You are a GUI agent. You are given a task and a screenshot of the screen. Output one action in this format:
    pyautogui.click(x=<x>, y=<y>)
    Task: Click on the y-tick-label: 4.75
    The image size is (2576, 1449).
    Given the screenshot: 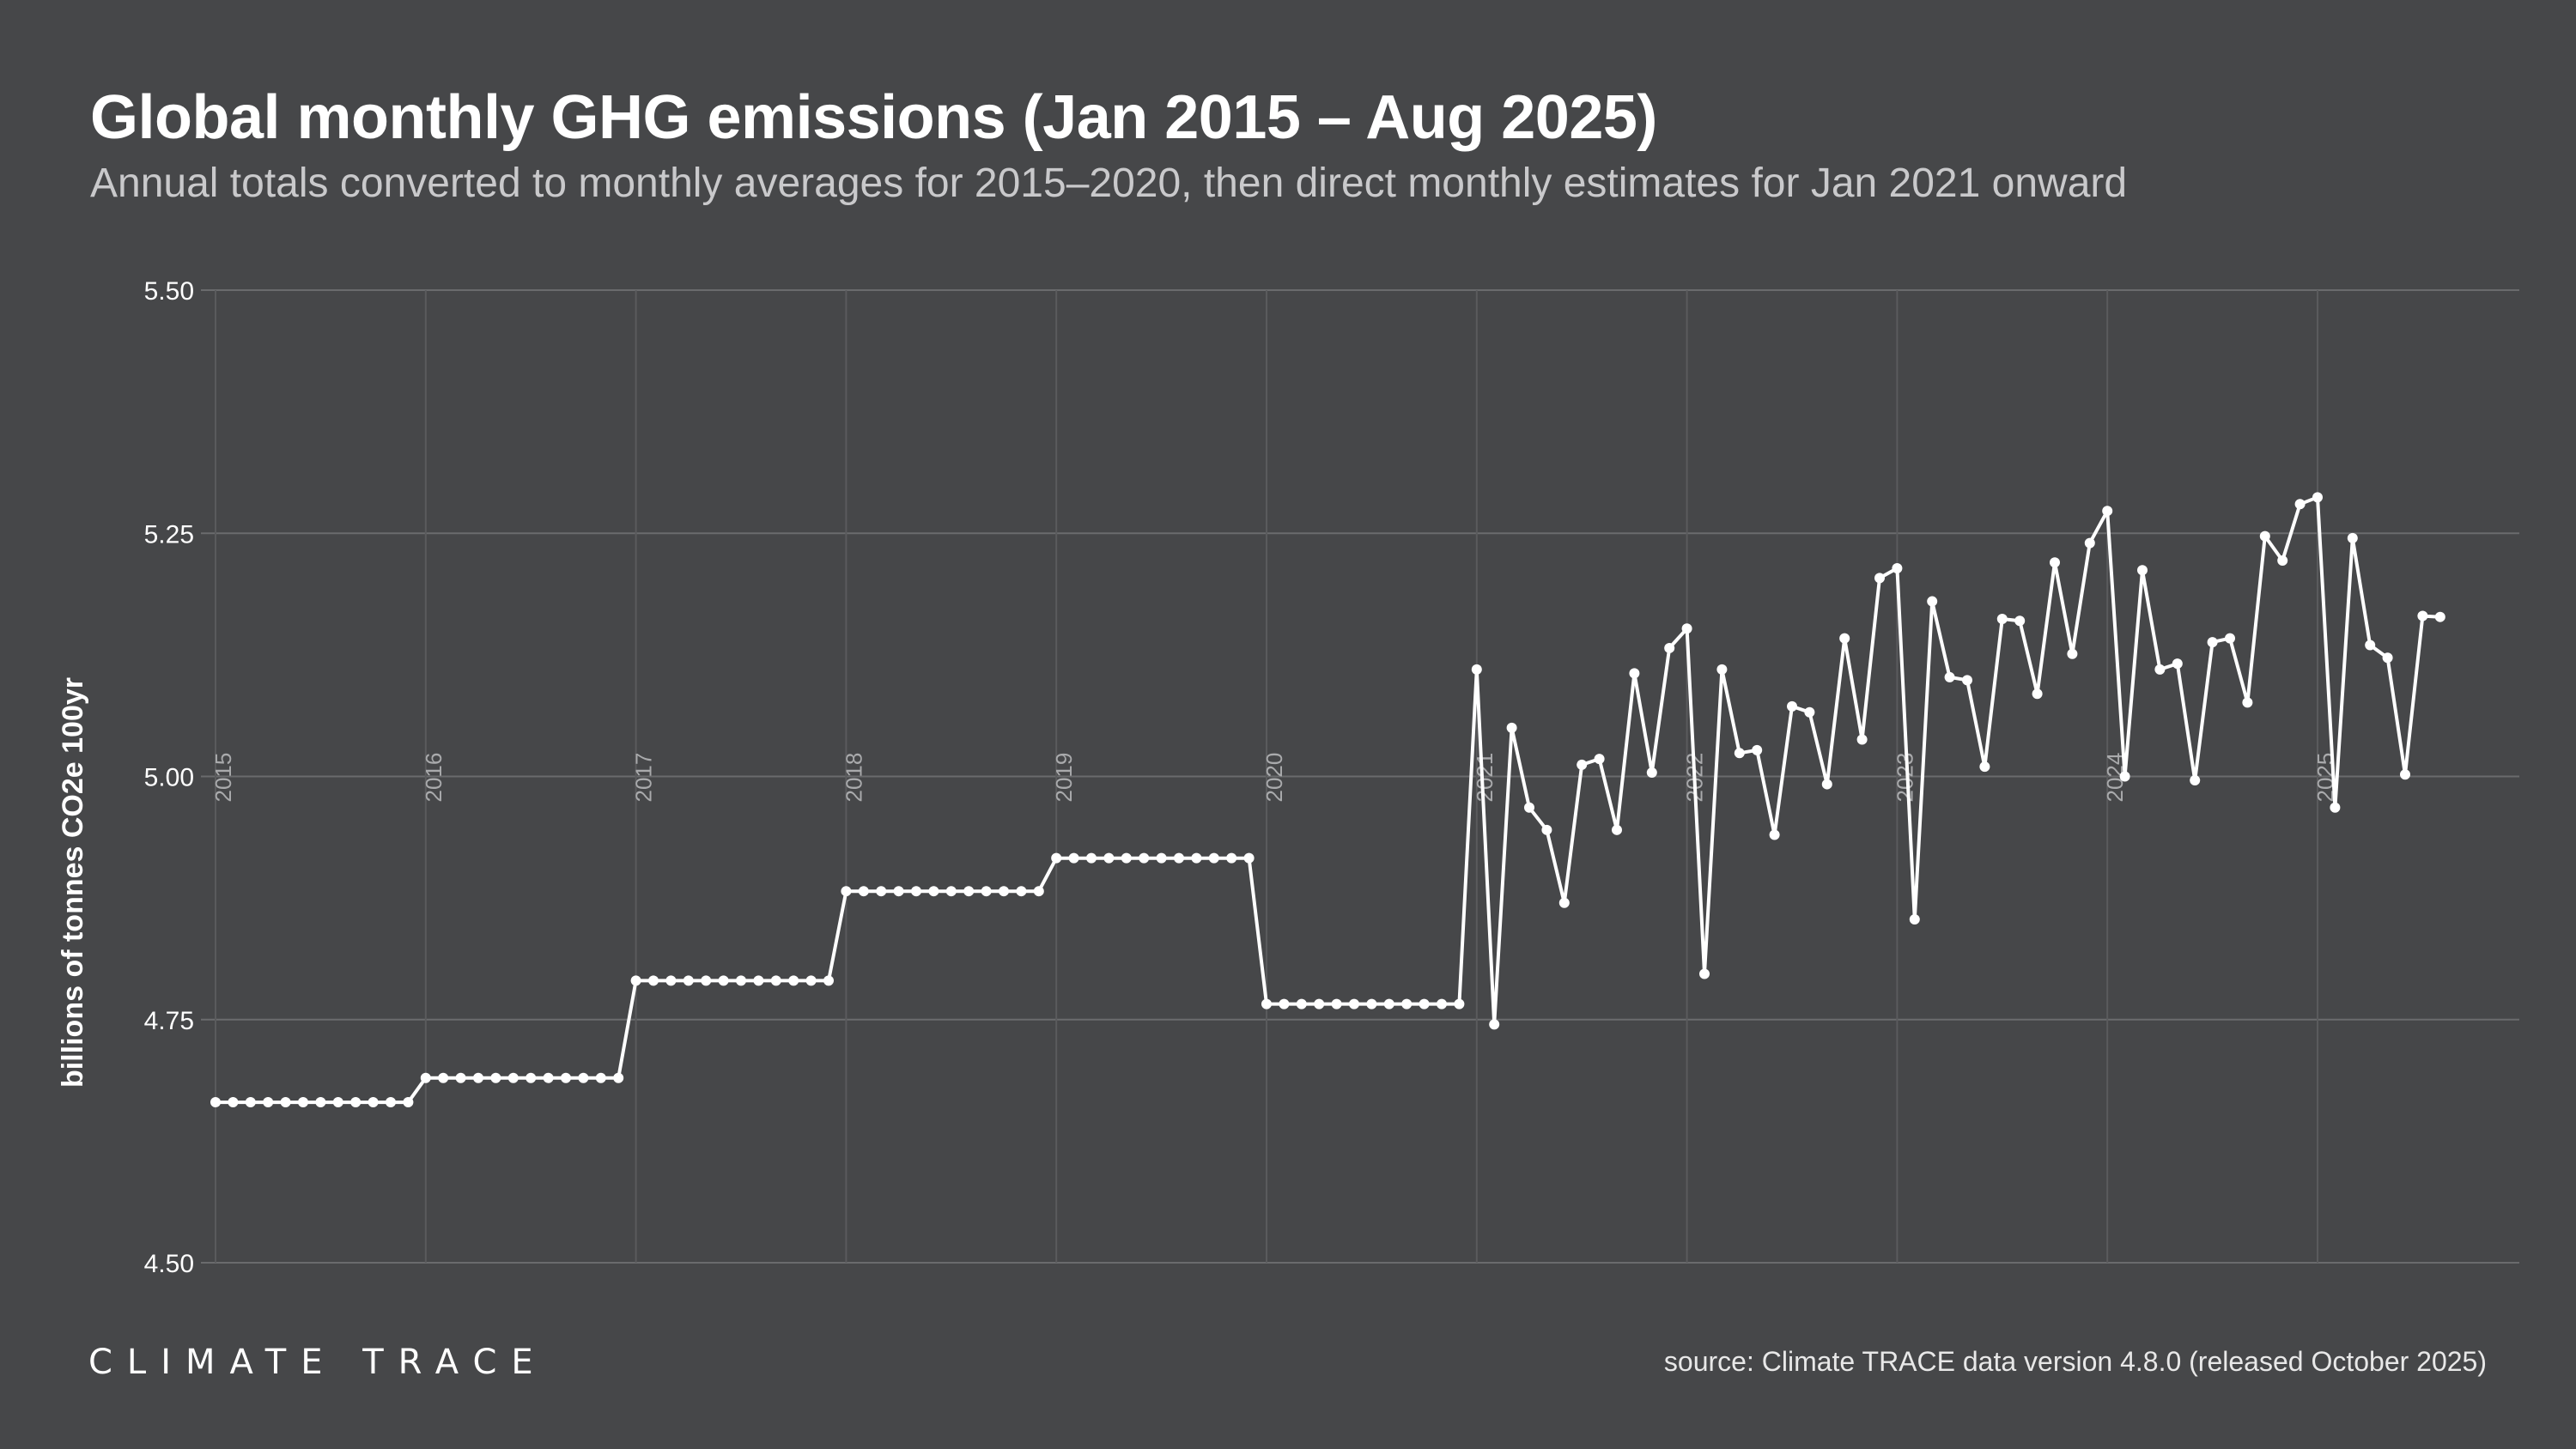 What is the action you would take?
    pyautogui.click(x=169, y=1021)
    